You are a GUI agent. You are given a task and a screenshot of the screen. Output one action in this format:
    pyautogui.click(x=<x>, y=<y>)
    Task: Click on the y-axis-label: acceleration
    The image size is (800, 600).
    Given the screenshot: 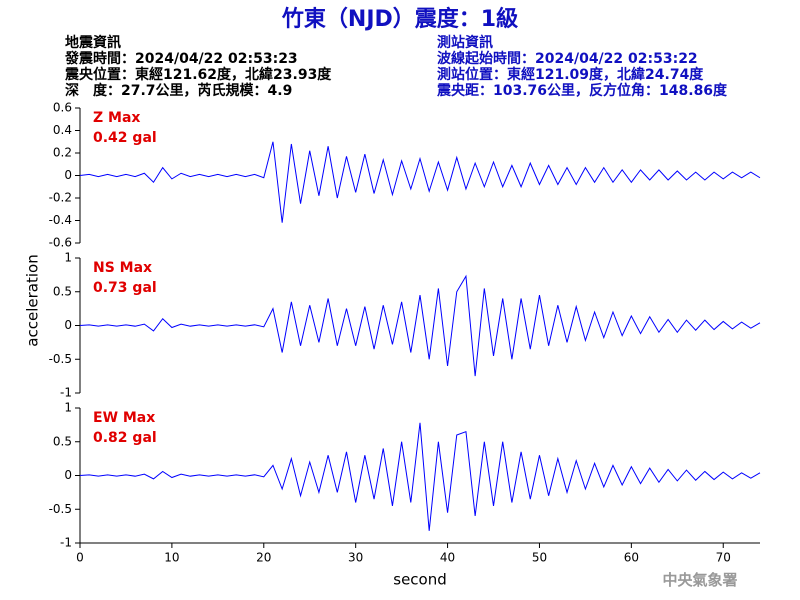 What is the action you would take?
    pyautogui.click(x=33, y=300)
    